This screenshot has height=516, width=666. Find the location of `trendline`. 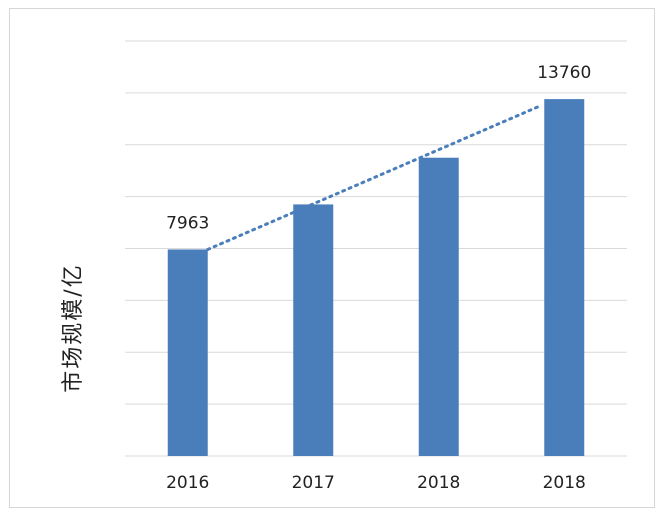

trendline is located at coordinates (374, 177).